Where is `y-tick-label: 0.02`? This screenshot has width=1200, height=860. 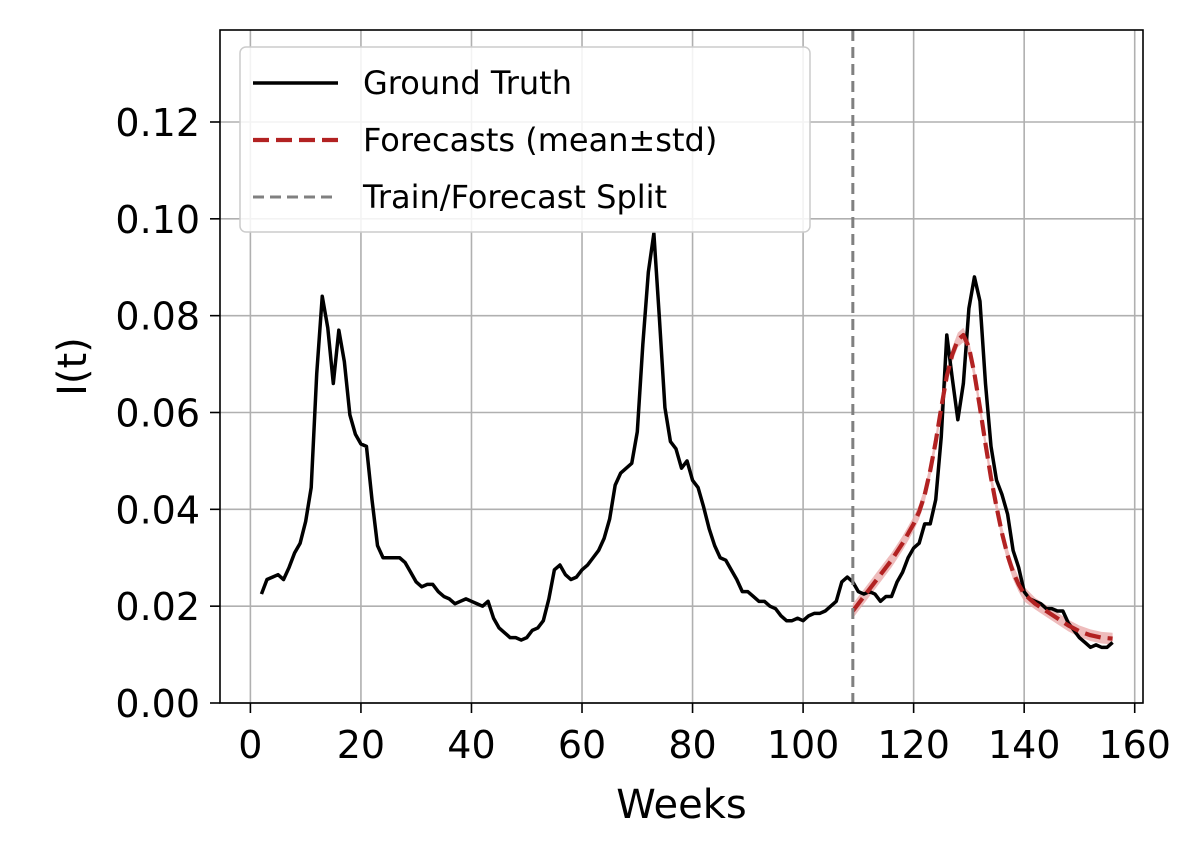
y-tick-label: 0.02 is located at coordinates (157, 607).